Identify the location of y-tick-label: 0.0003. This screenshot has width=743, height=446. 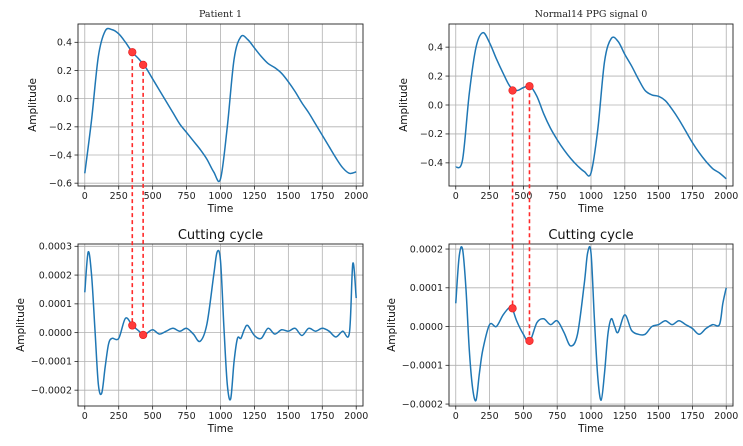
(55, 247).